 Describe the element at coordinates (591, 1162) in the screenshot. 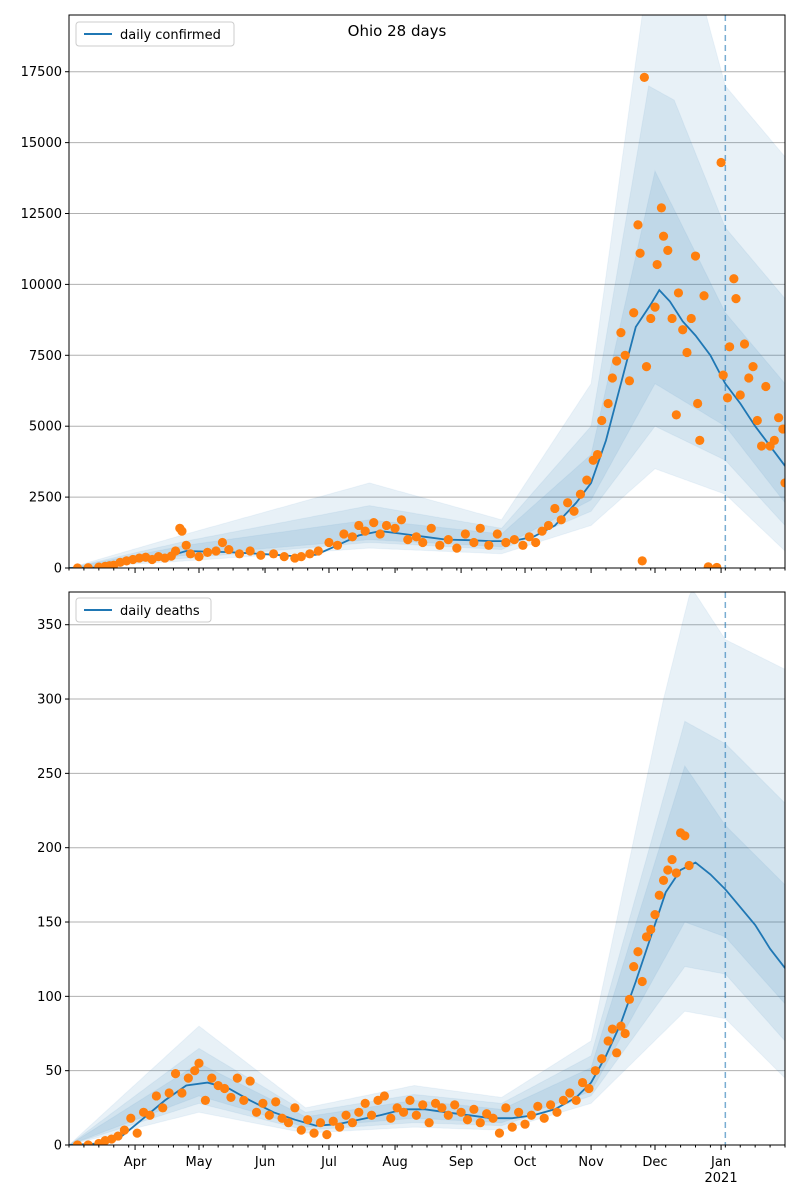

I see `x-tick-label: Nov` at that location.